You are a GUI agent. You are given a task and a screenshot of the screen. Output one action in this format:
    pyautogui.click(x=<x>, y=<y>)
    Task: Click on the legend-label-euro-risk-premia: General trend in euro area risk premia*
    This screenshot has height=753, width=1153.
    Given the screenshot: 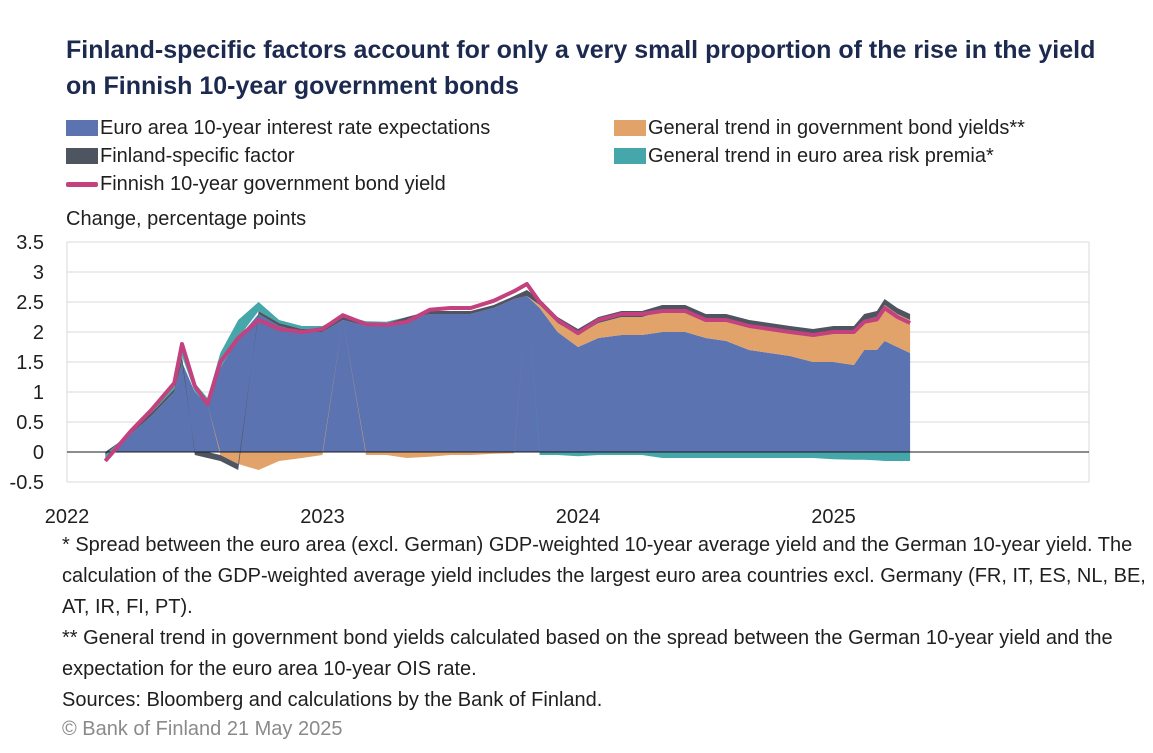 What is the action you would take?
    pyautogui.click(x=821, y=156)
    